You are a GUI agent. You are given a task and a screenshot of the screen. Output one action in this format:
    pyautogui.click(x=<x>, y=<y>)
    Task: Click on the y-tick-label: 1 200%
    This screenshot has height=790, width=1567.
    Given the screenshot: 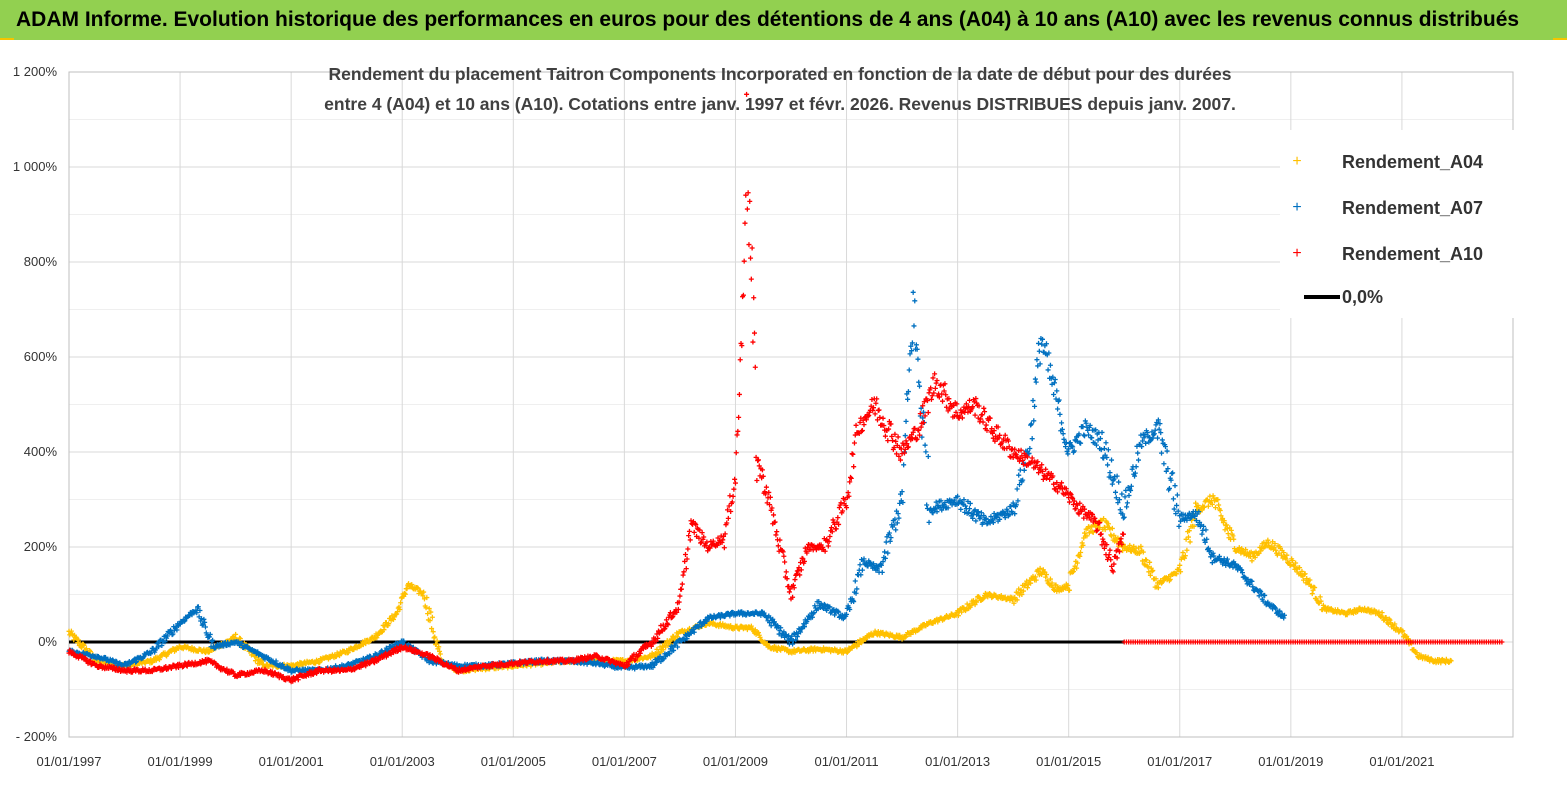 What is the action you would take?
    pyautogui.click(x=35, y=71)
    